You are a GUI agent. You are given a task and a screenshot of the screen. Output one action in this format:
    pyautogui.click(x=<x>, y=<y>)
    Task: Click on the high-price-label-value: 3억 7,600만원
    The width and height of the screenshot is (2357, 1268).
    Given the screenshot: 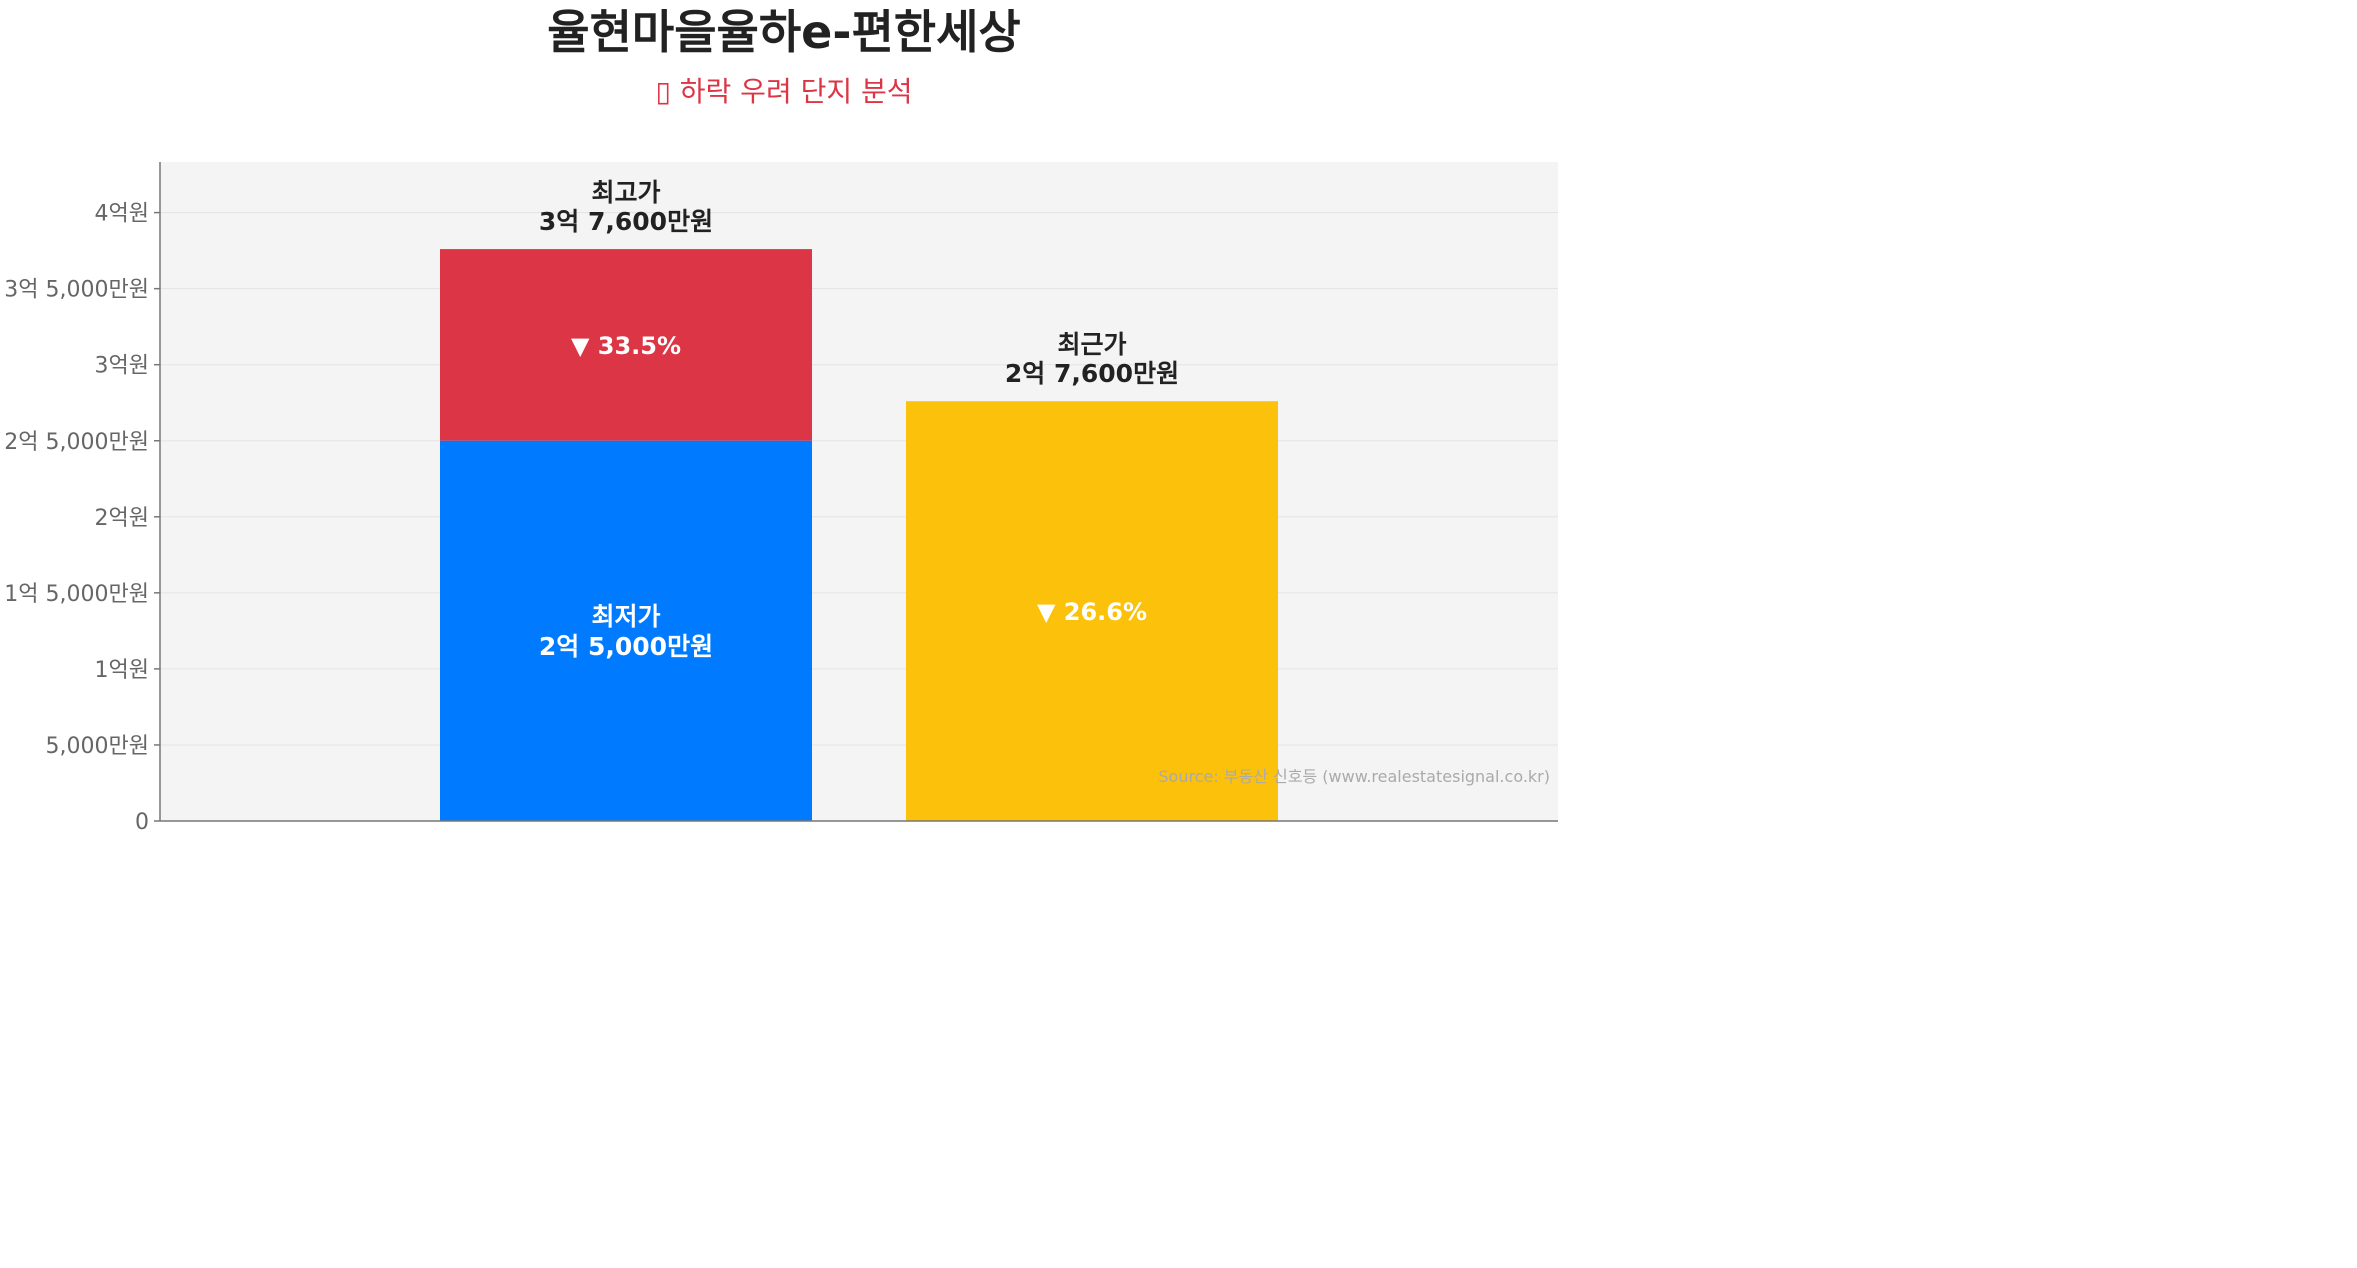 What is the action you would take?
    pyautogui.click(x=626, y=221)
    